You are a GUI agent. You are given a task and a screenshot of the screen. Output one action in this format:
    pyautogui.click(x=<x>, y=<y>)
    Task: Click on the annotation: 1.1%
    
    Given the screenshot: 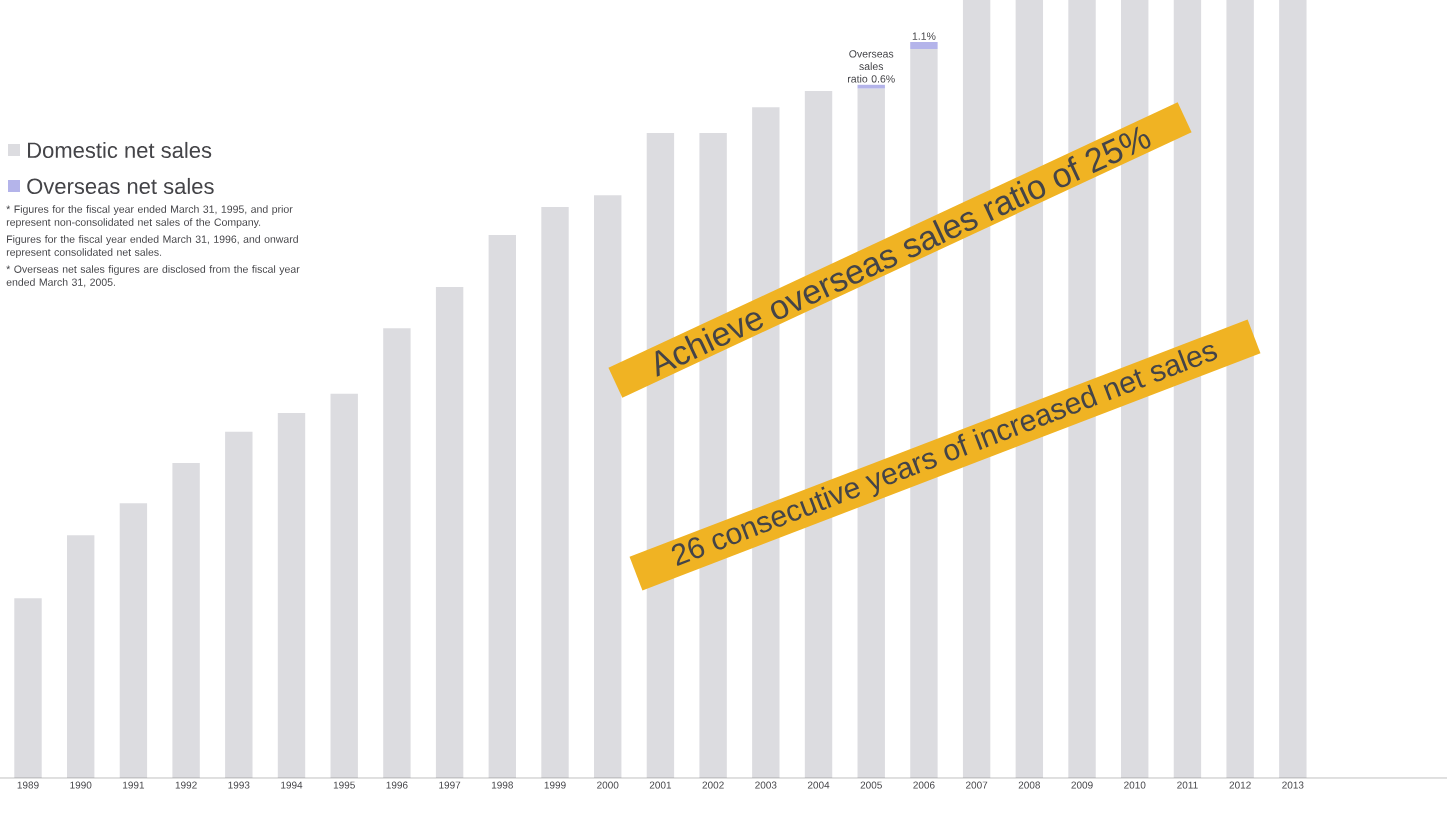 What is the action you would take?
    pyautogui.click(x=924, y=36)
    